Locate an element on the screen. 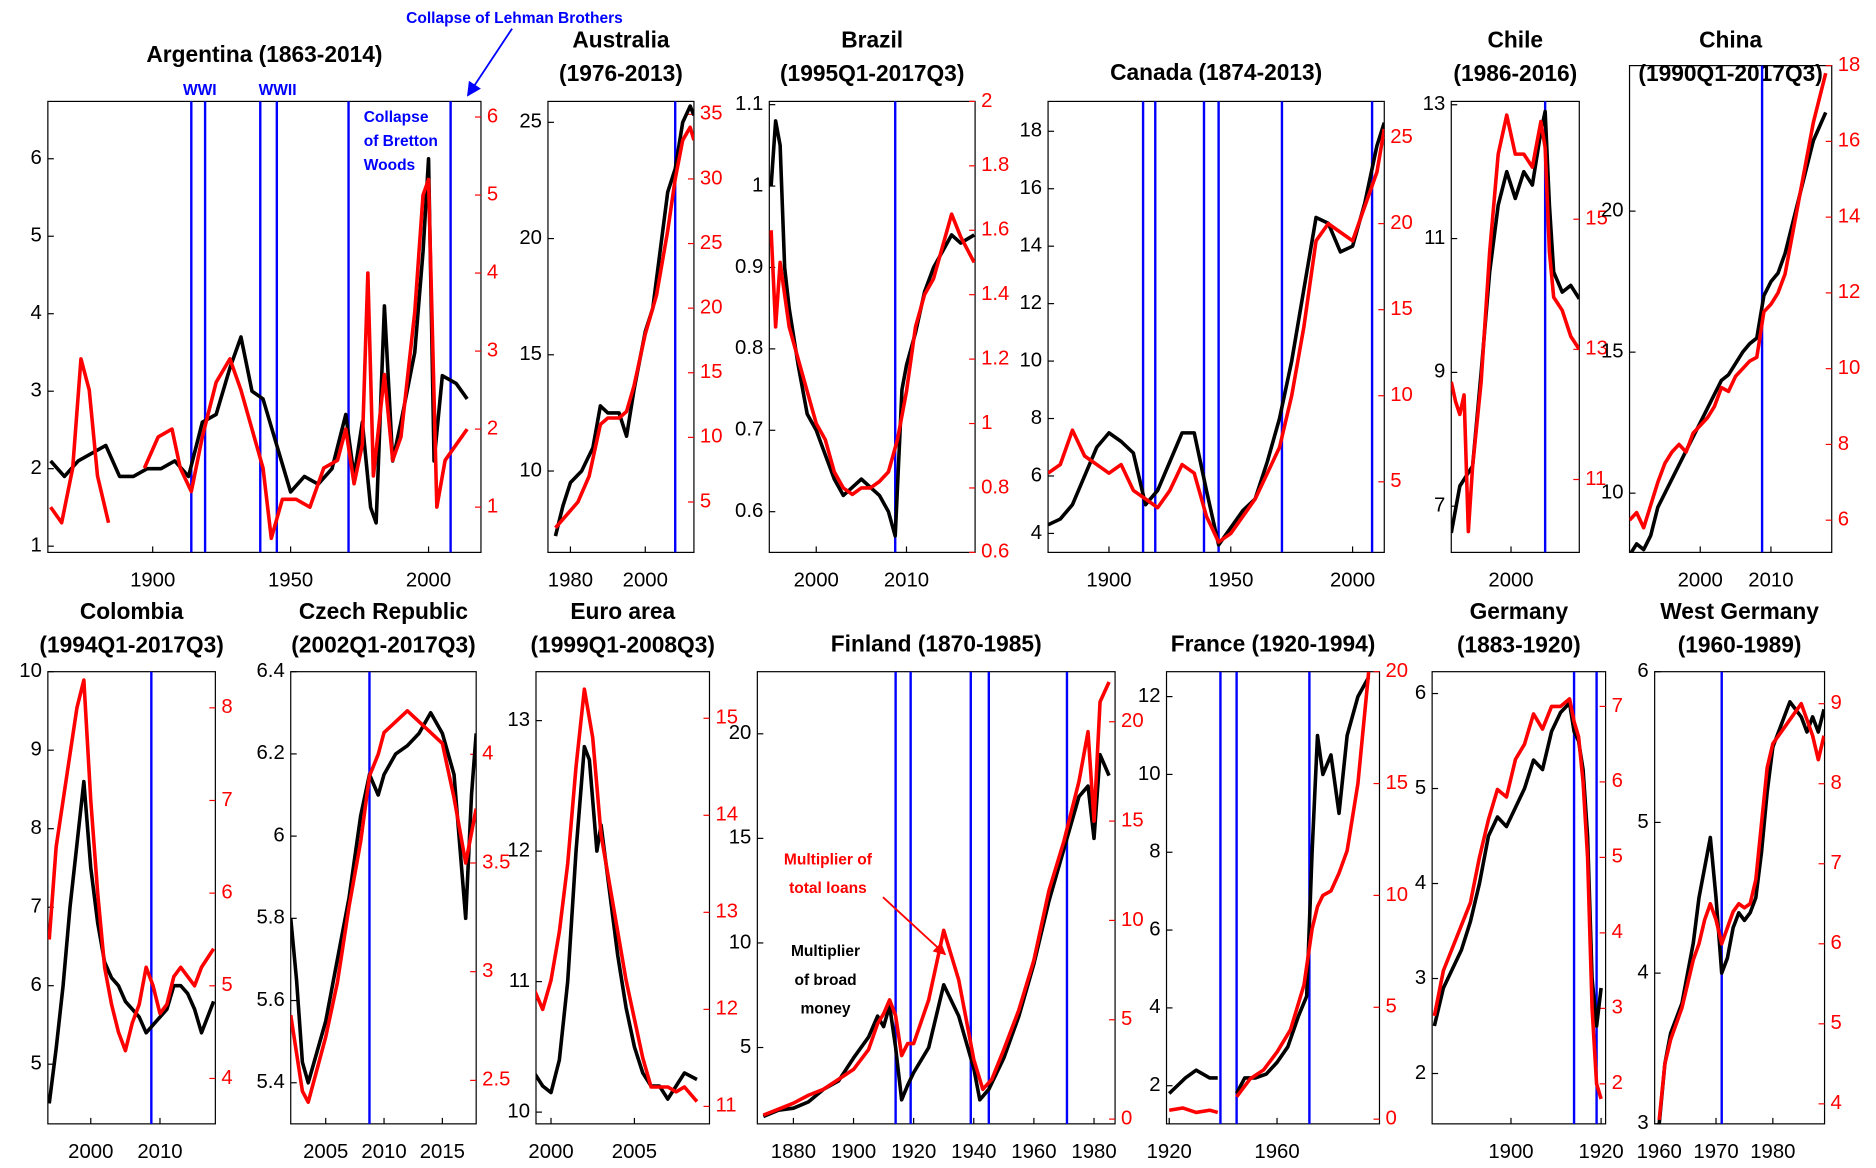  chart-title: France (1920-1994) is located at coordinates (1273, 643).